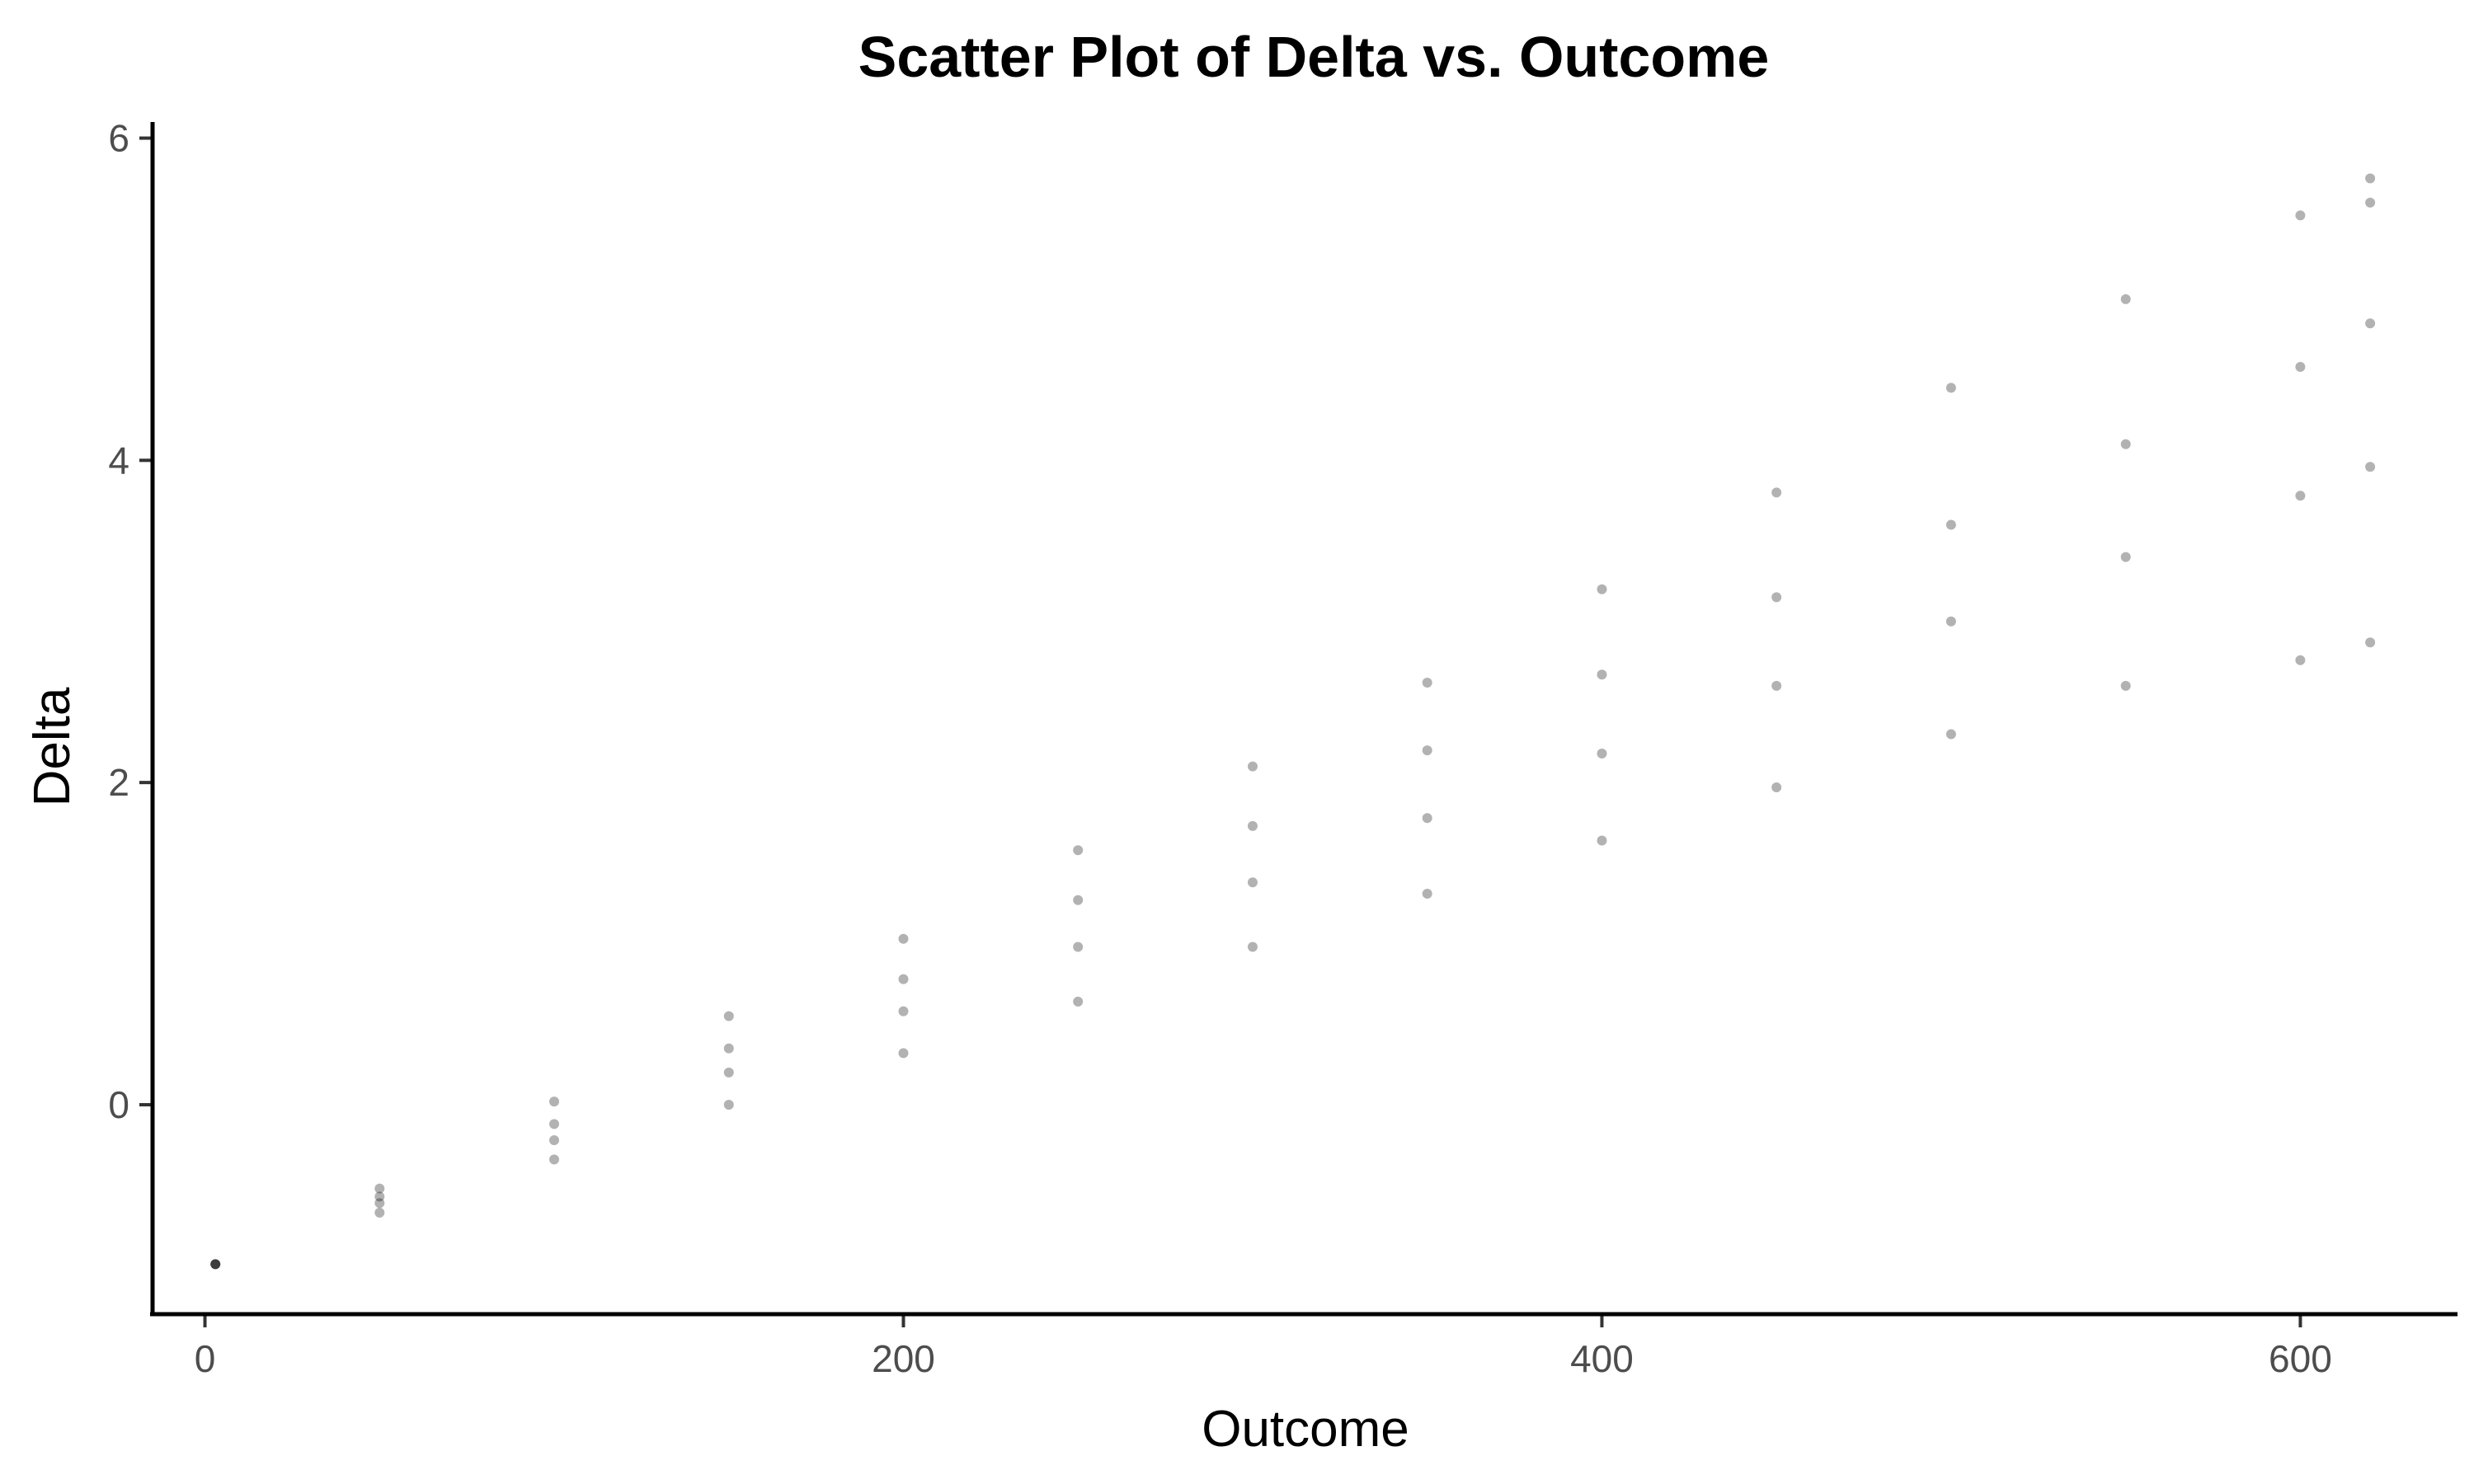 This screenshot has width=2474, height=1484. What do you see at coordinates (2300, 1358) in the screenshot?
I see `x-tick-label: 600` at bounding box center [2300, 1358].